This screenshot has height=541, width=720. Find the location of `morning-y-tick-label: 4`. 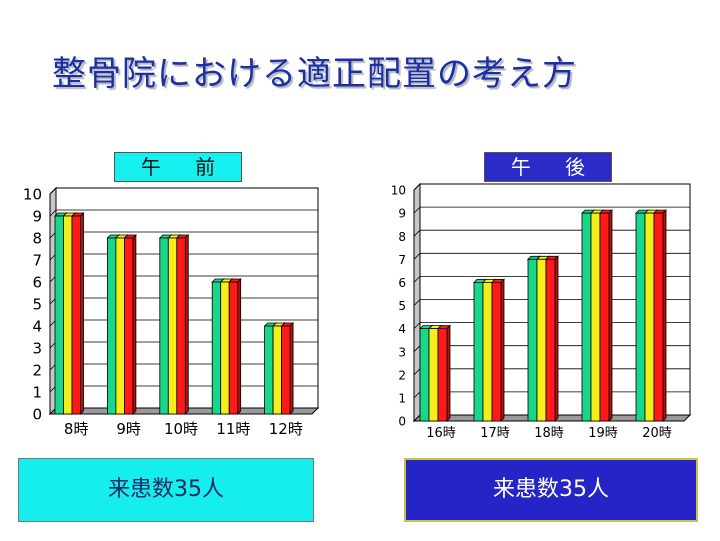

morning-y-tick-label: 4 is located at coordinates (37, 327).